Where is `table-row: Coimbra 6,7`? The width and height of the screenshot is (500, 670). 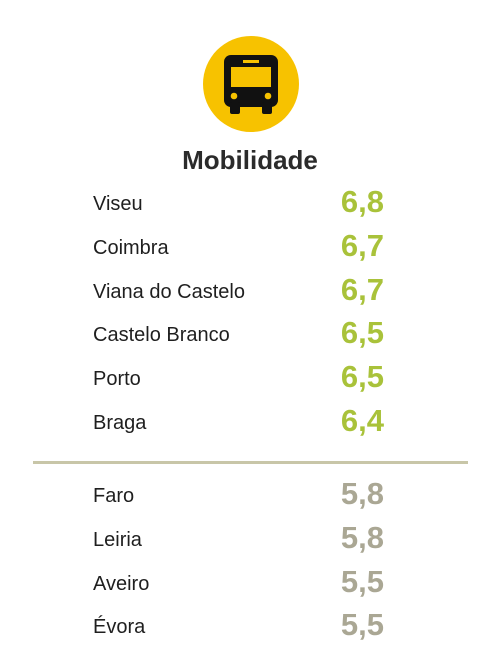 table-row: Coimbra 6,7 is located at coordinates (250, 246).